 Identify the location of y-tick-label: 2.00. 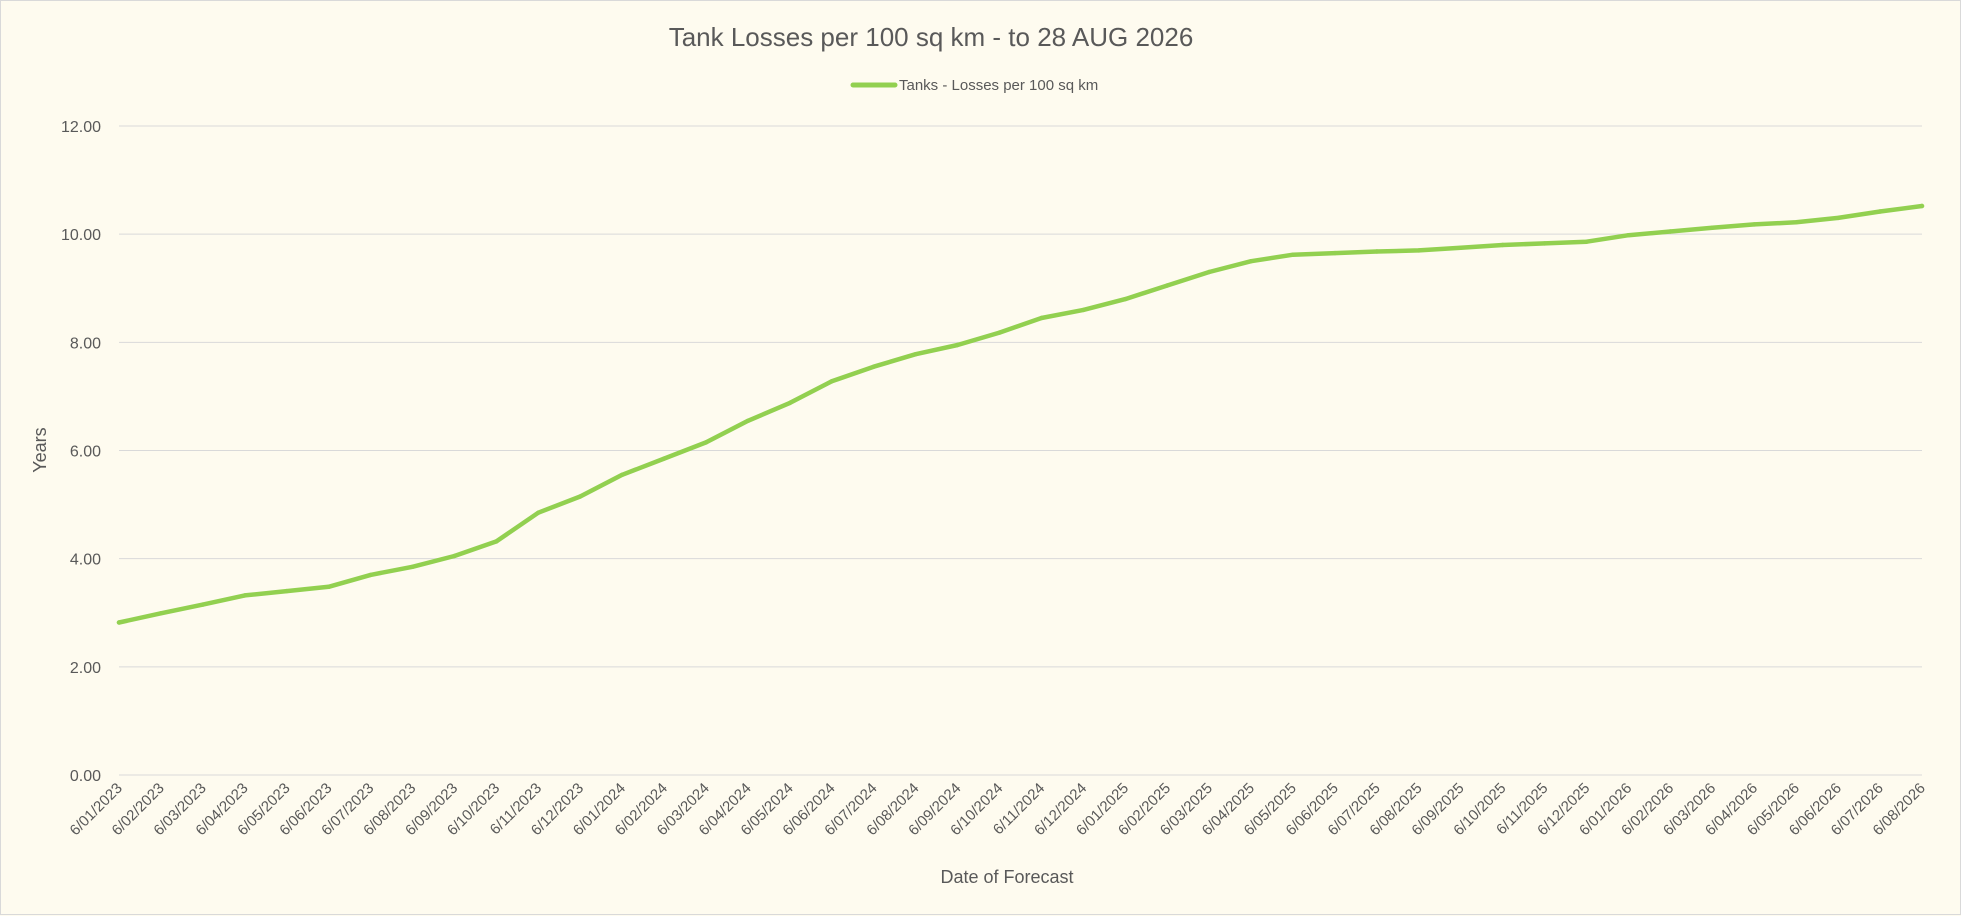
(85, 668).